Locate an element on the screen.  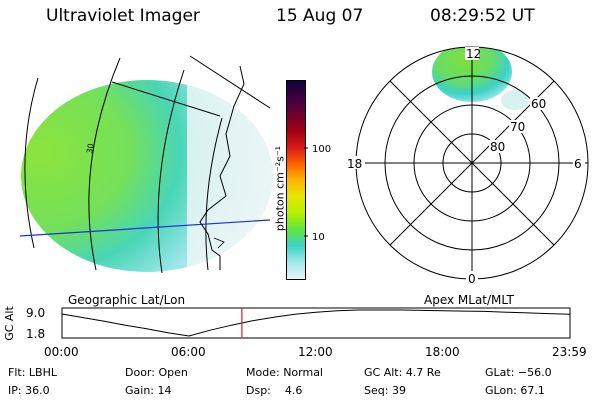
status-gcalt: GC Alt: 4.7 Re is located at coordinates (402, 372).